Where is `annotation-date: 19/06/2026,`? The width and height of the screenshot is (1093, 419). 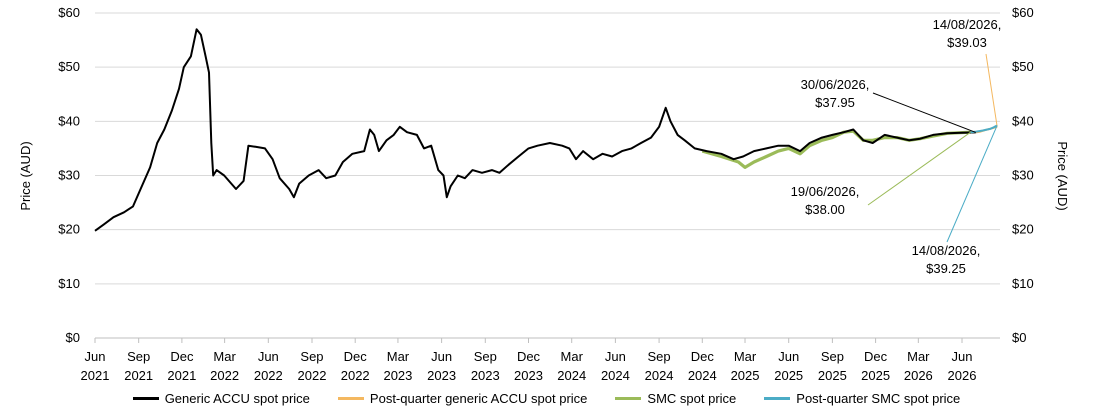 annotation-date: 19/06/2026, is located at coordinates (825, 191).